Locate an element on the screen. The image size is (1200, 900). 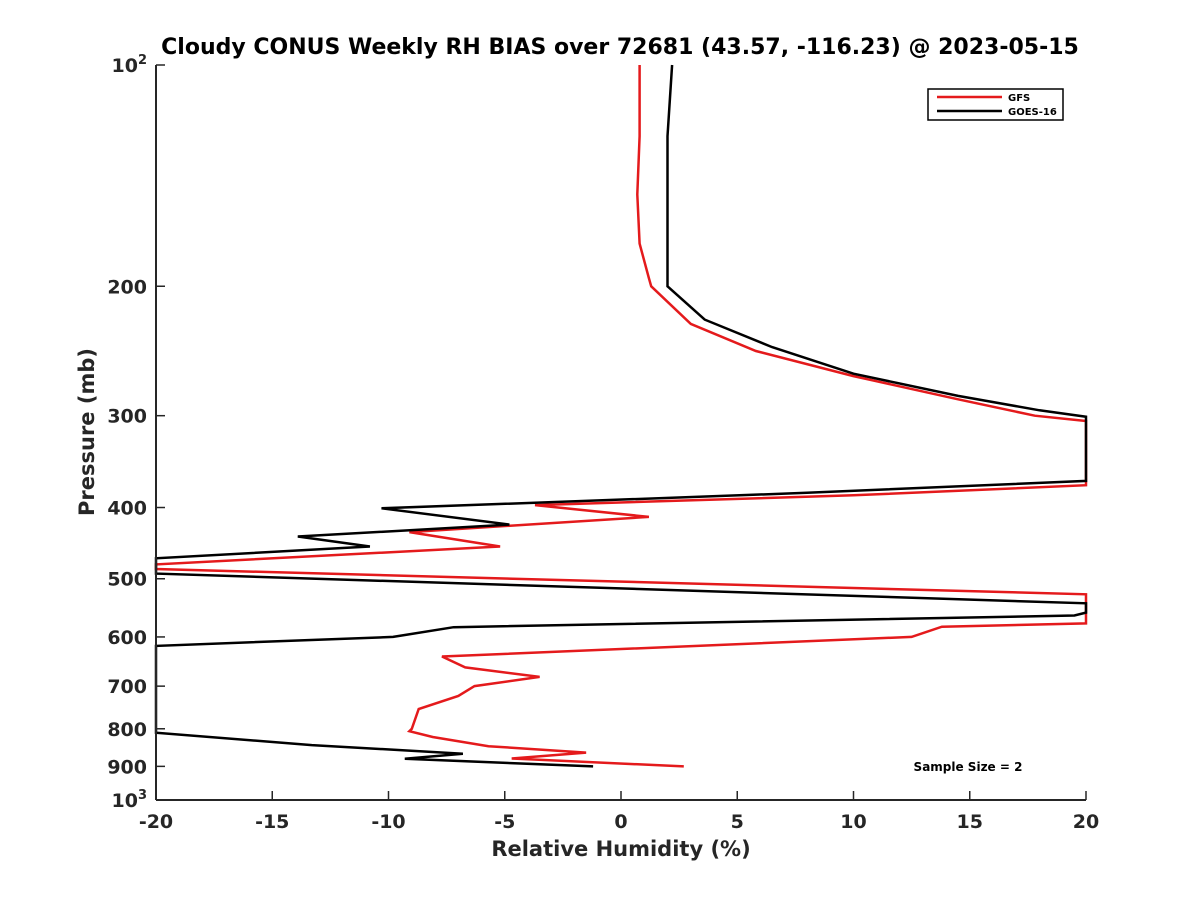
y-tick-label: 10² is located at coordinates (130, 65).